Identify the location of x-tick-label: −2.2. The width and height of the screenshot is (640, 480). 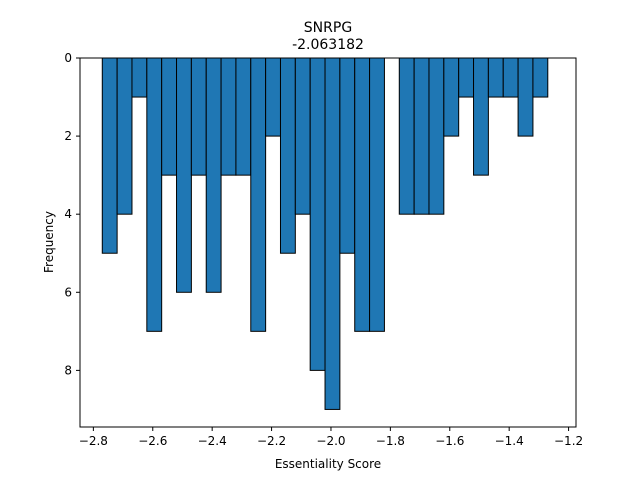
(271, 441).